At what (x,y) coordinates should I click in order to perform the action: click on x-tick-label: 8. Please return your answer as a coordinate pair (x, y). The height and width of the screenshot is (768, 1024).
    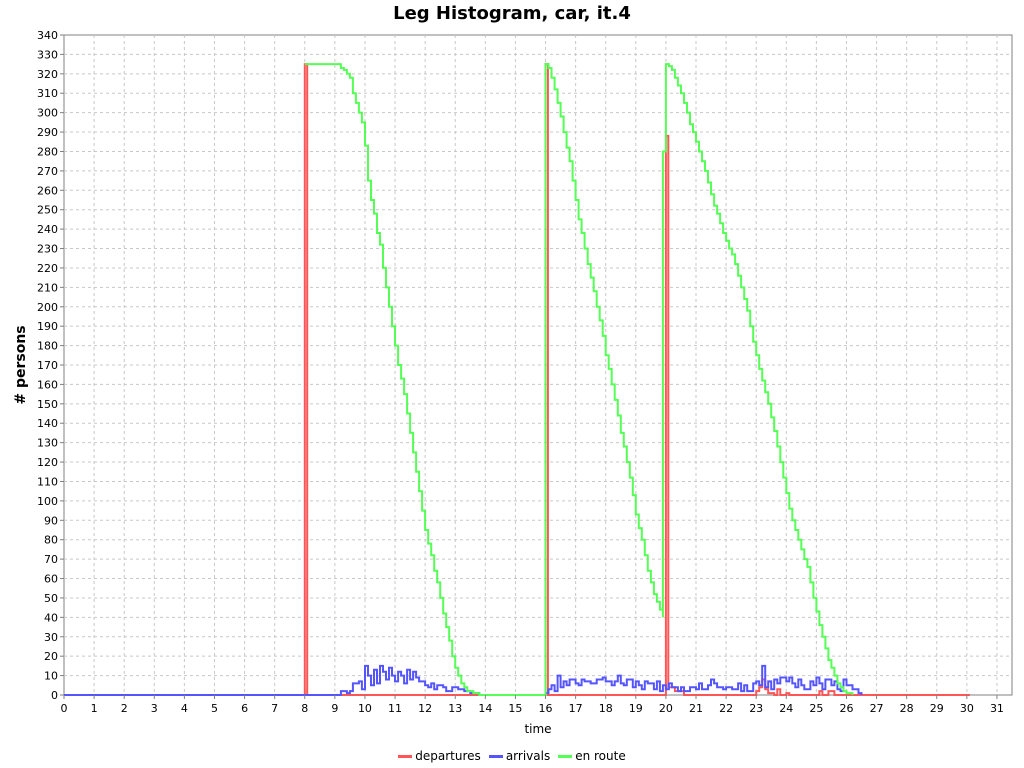
    Looking at the image, I should click on (304, 708).